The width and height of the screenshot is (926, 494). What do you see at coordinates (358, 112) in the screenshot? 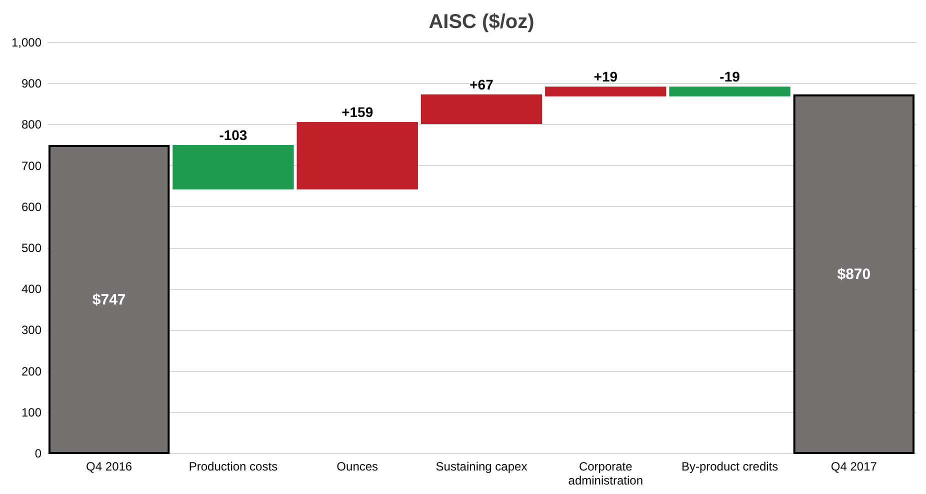
I see `data-label: +159` at bounding box center [358, 112].